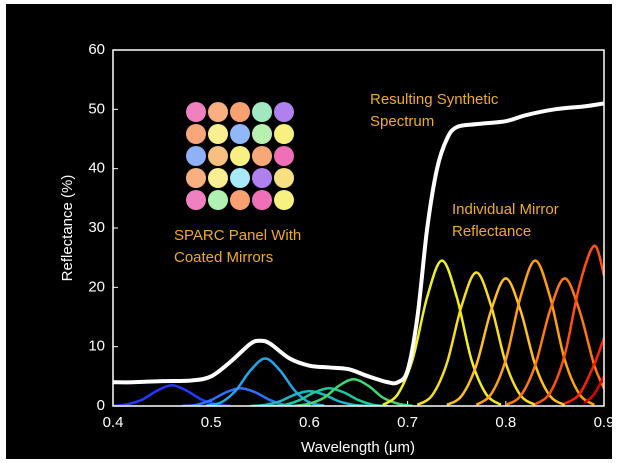 This screenshot has height=463, width=618. What do you see at coordinates (434, 99) in the screenshot?
I see `annotation: Resulting Synthetic` at bounding box center [434, 99].